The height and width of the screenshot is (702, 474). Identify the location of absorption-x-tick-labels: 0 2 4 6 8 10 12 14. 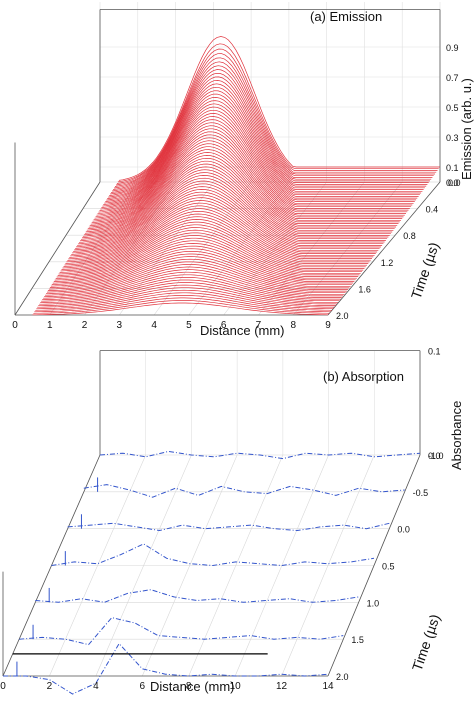
(167, 686).